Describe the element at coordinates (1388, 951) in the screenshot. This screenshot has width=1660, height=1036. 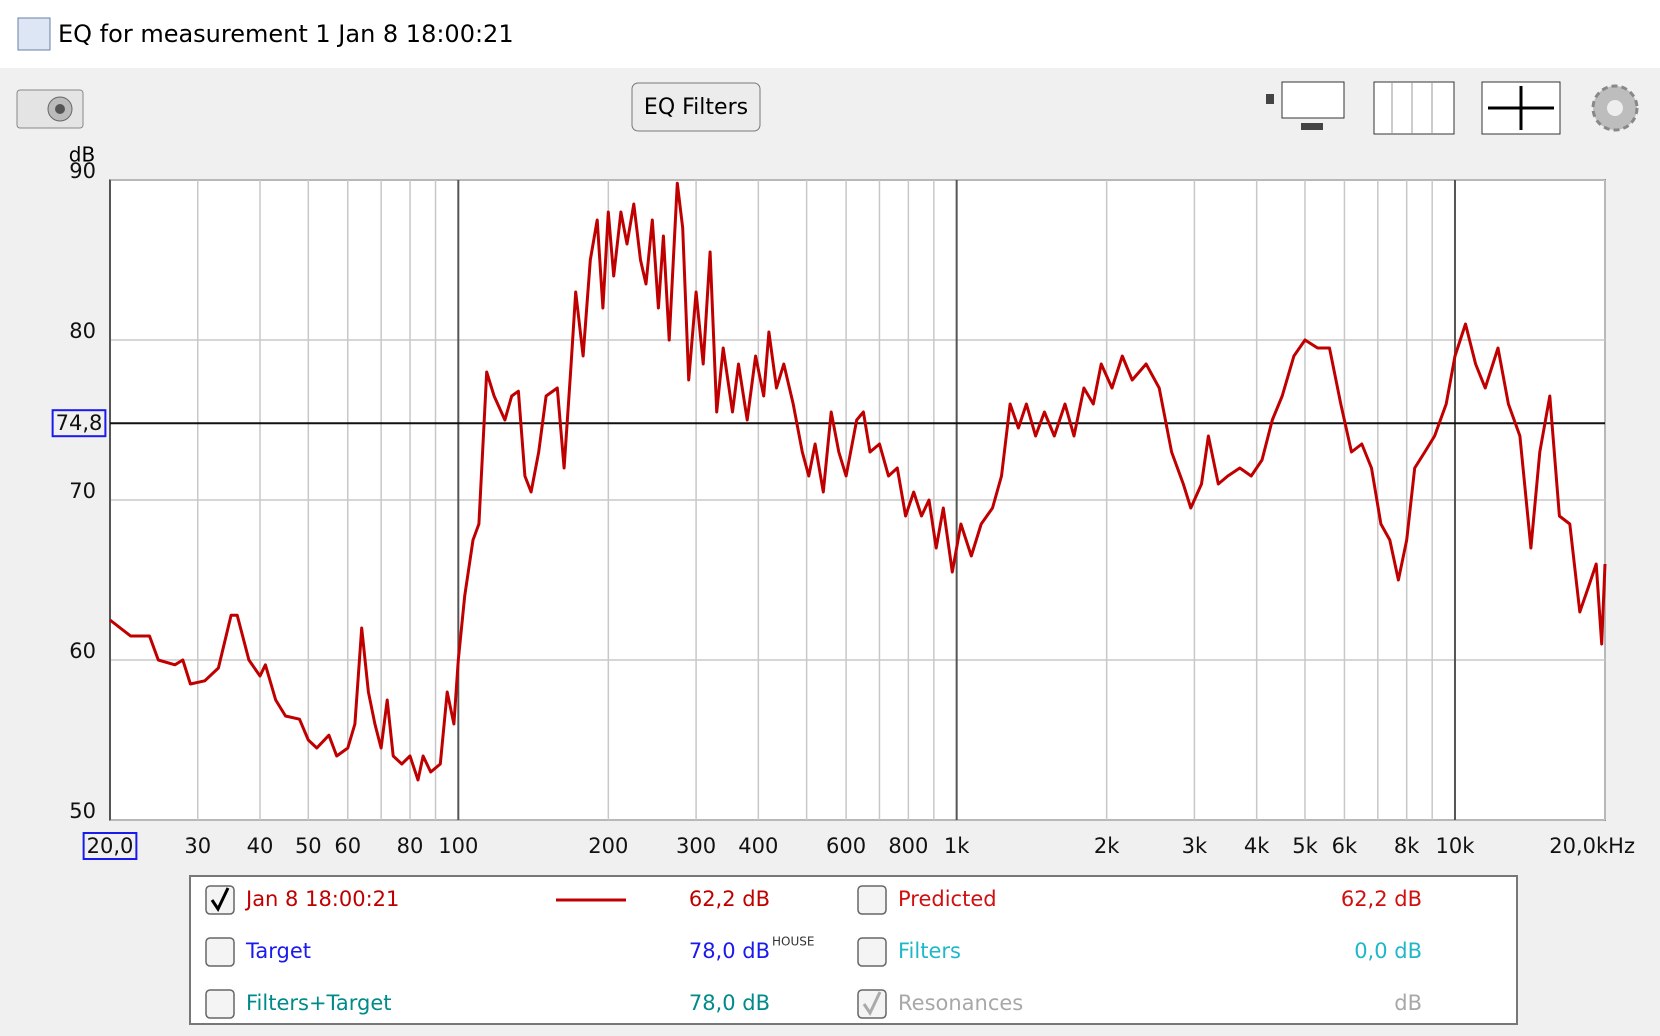
I see `legend-value: 0,0 dB` at that location.